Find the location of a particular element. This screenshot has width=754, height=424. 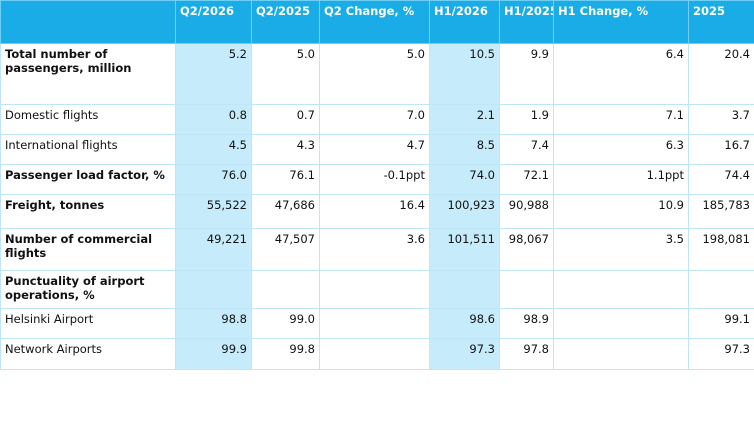

cell: 72.1 is located at coordinates (526, 179).